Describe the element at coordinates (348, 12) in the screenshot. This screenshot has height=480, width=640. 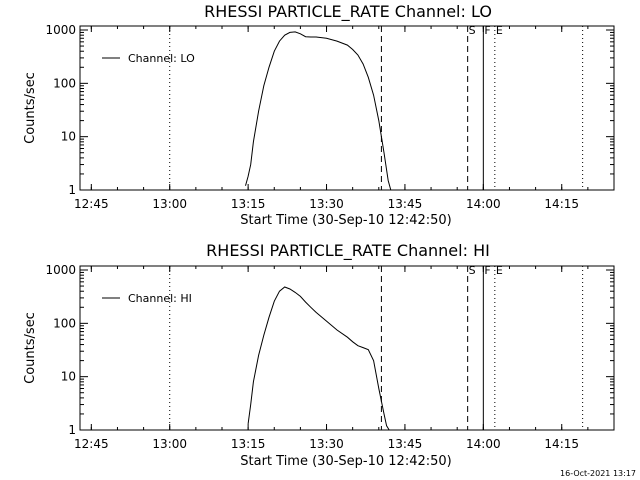
I see `chart-title: RHESSI PARTICLE_RATE Channel: LO` at that location.